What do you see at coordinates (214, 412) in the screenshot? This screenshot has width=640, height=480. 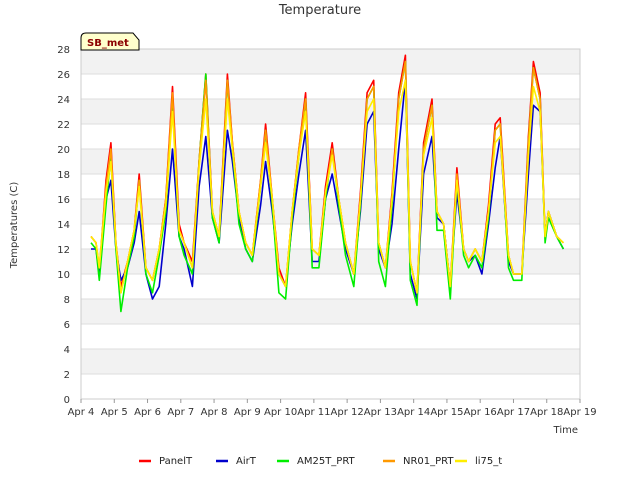 I see `x-tick-label: Apr 8` at bounding box center [214, 412].